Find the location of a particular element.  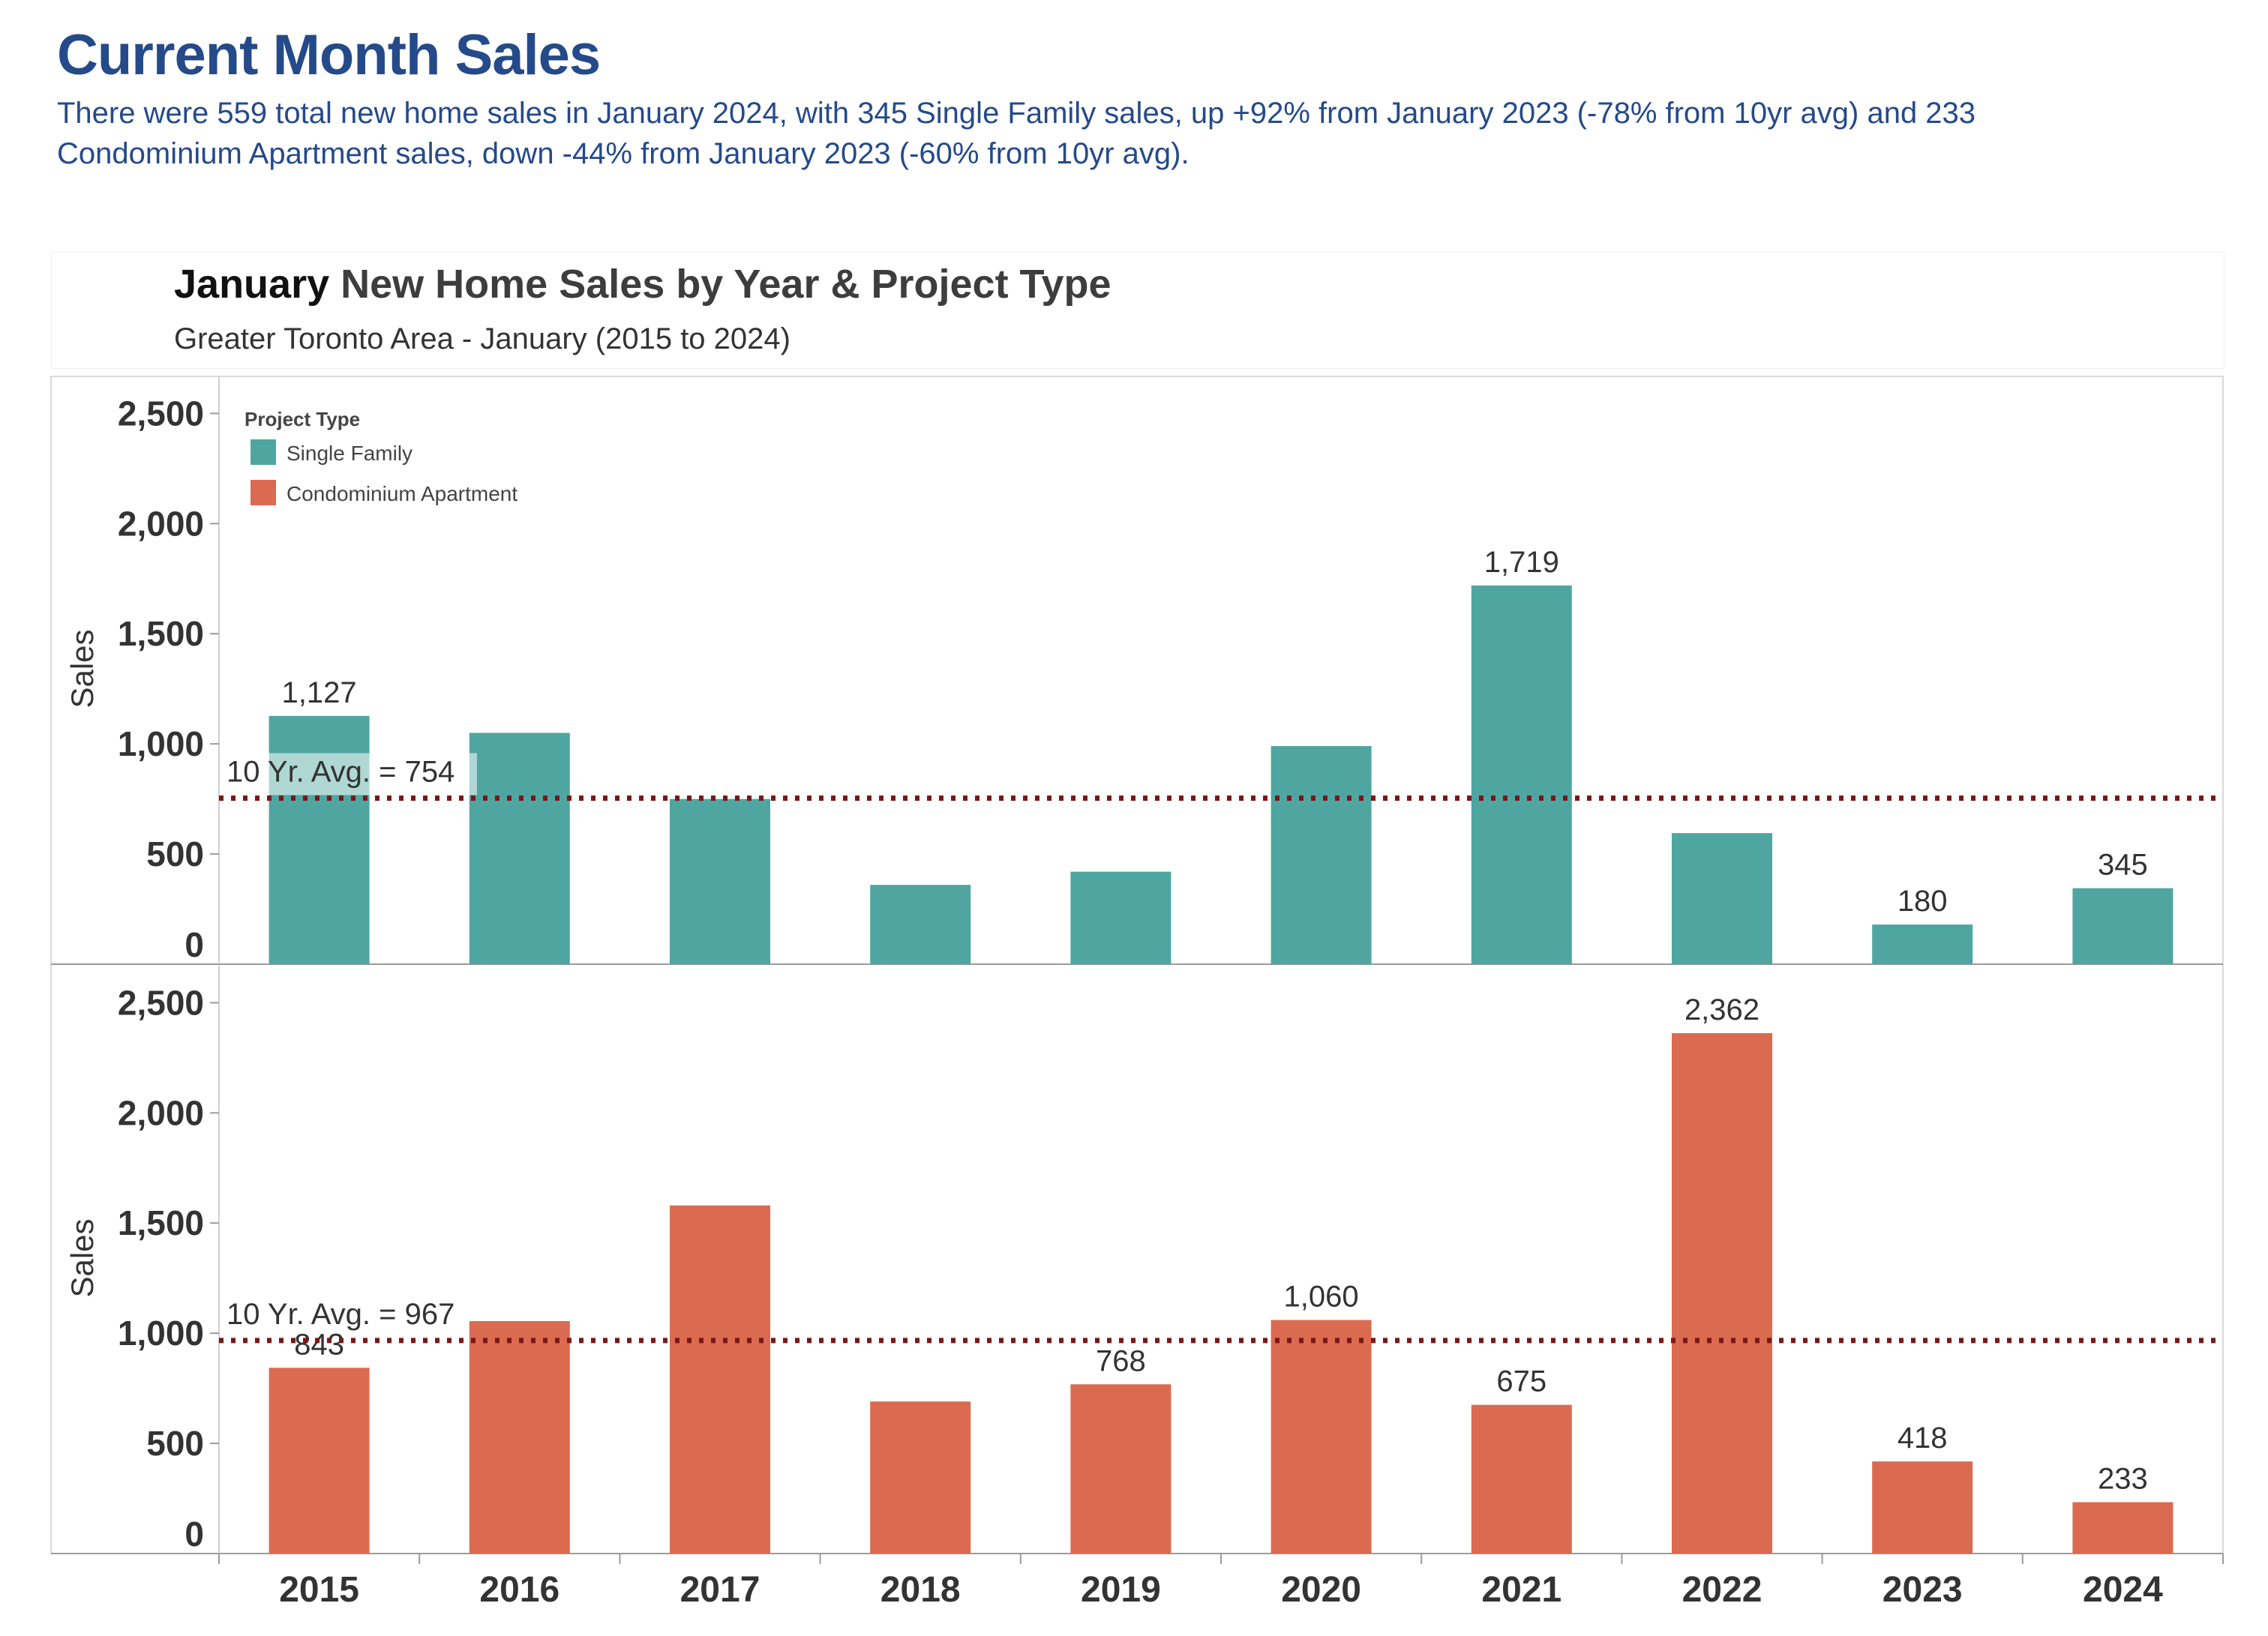

data-label: 2,362 is located at coordinates (1722, 1009).